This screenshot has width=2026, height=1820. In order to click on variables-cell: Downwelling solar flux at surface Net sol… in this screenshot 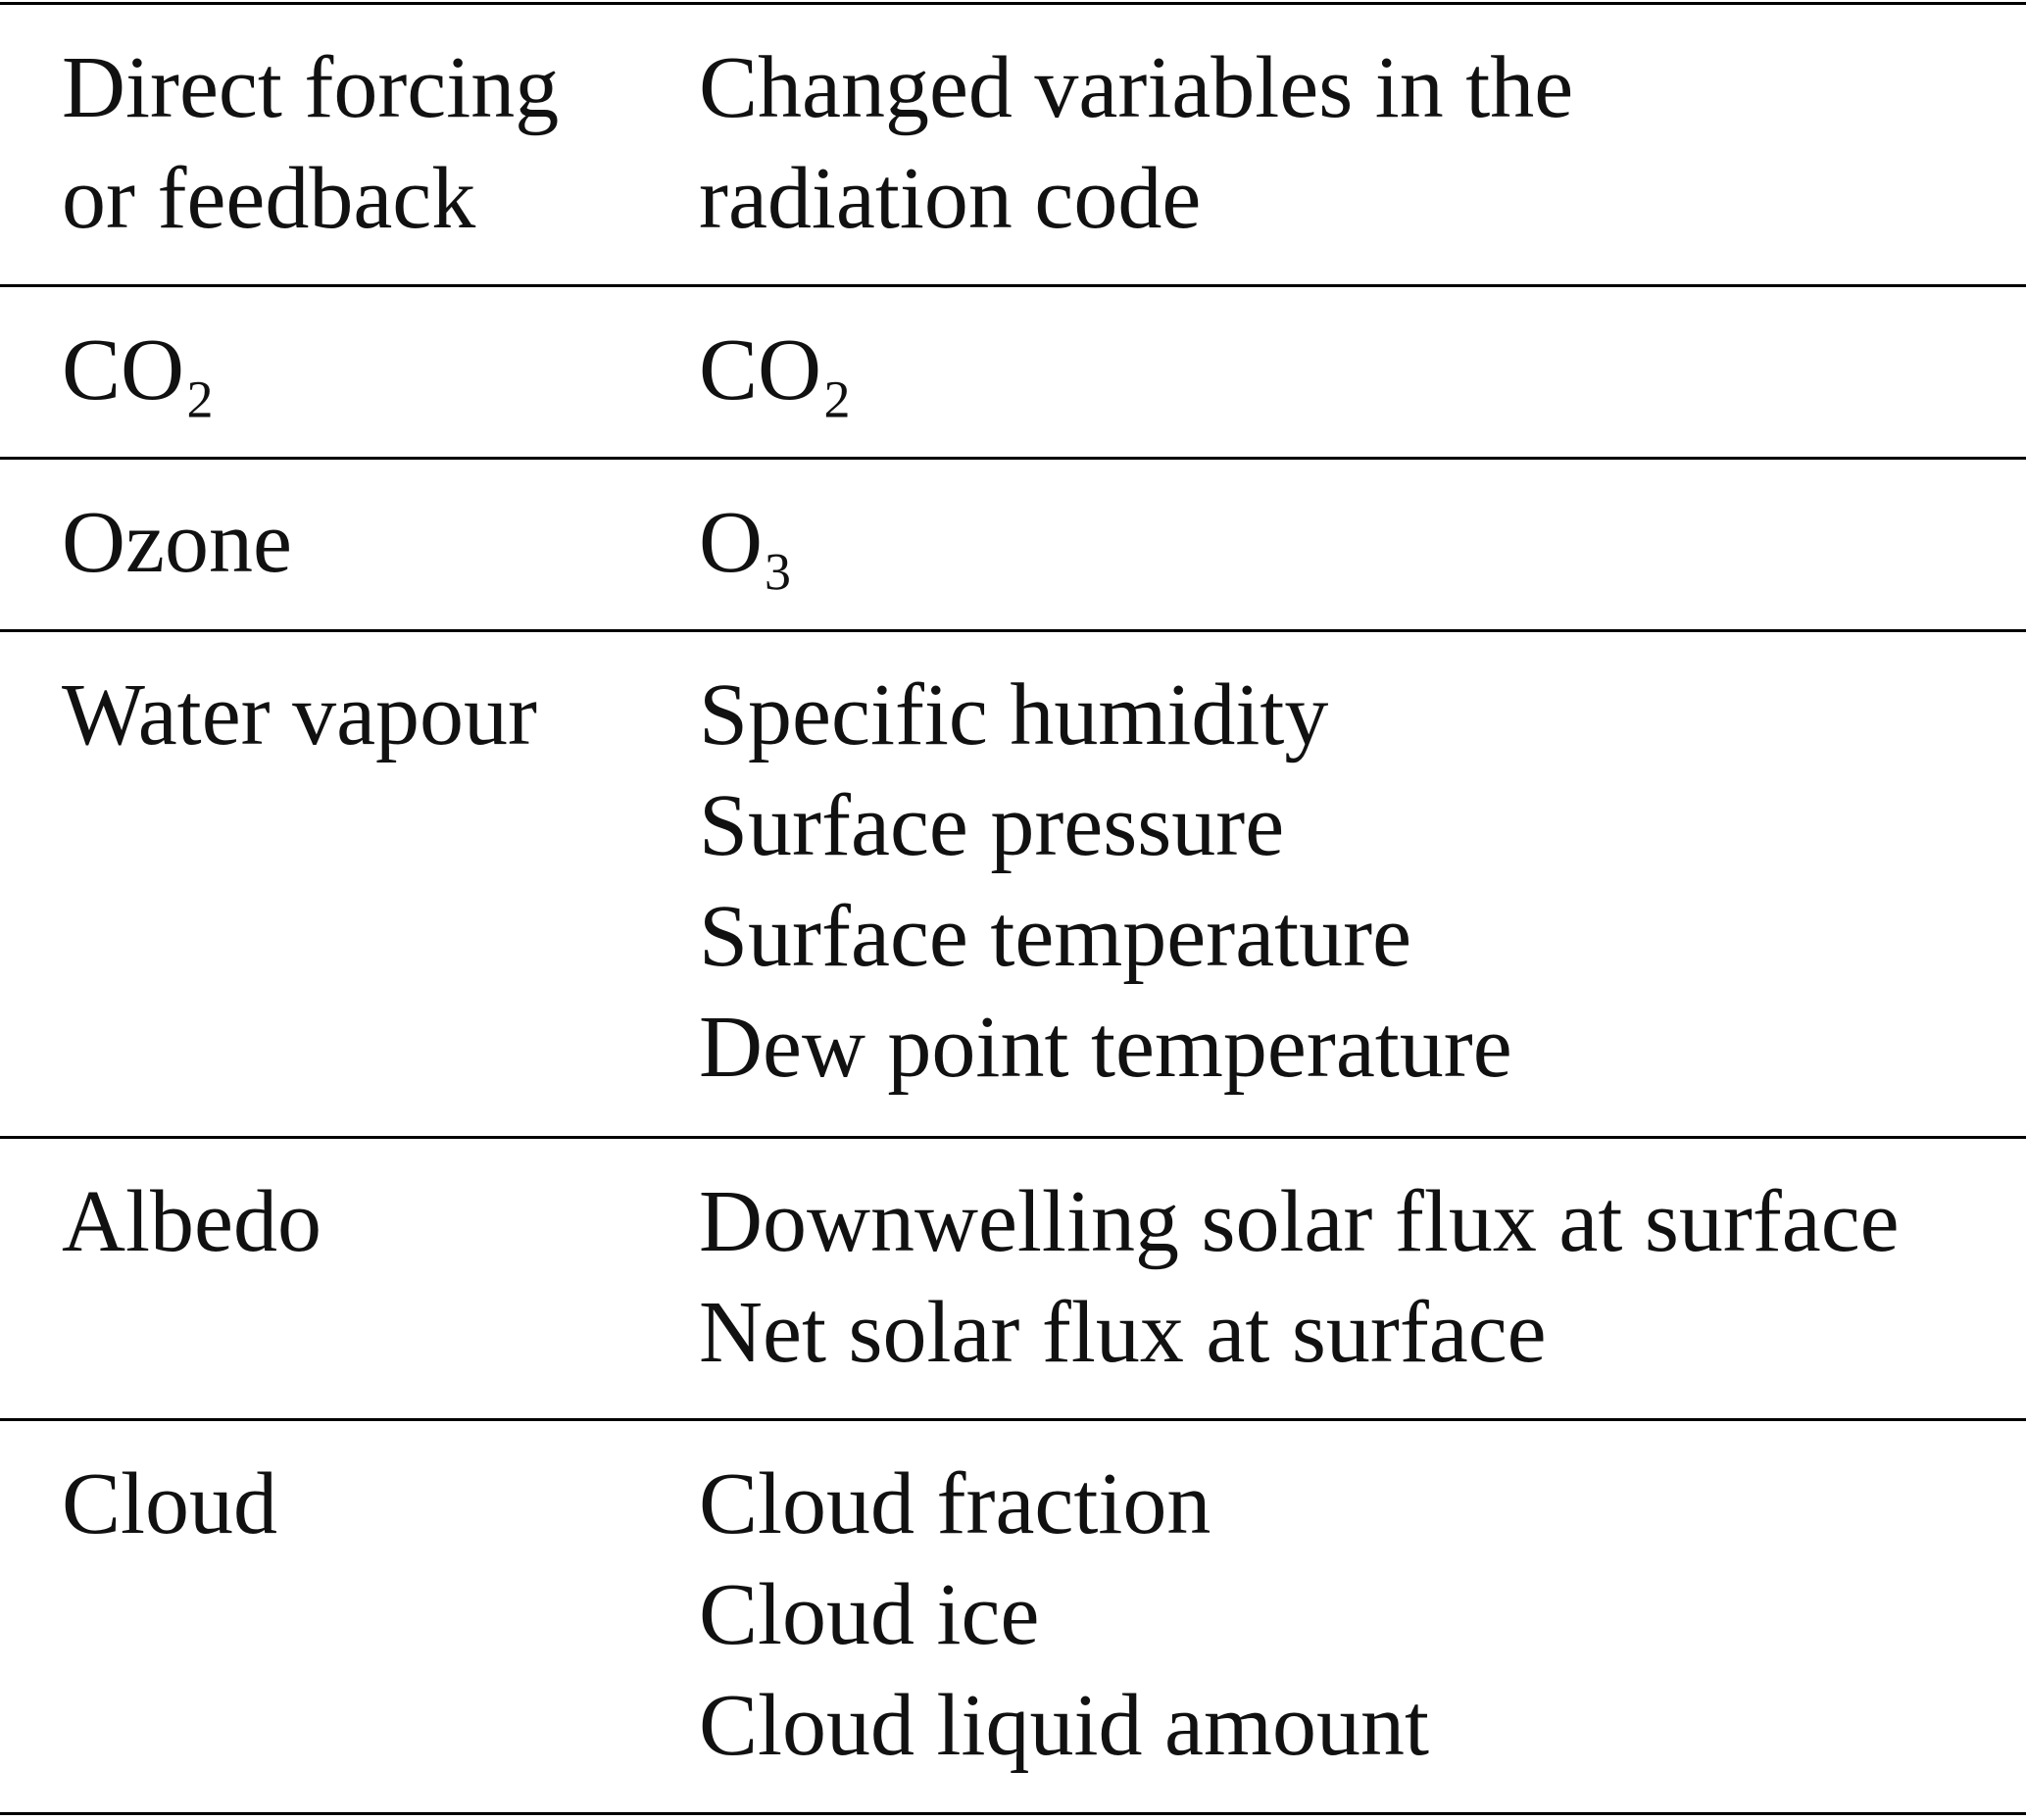, I will do `click(1362, 1279)`.